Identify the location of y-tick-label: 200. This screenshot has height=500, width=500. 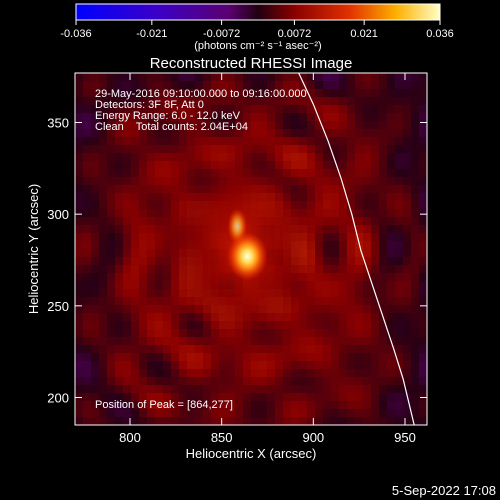
(58, 398).